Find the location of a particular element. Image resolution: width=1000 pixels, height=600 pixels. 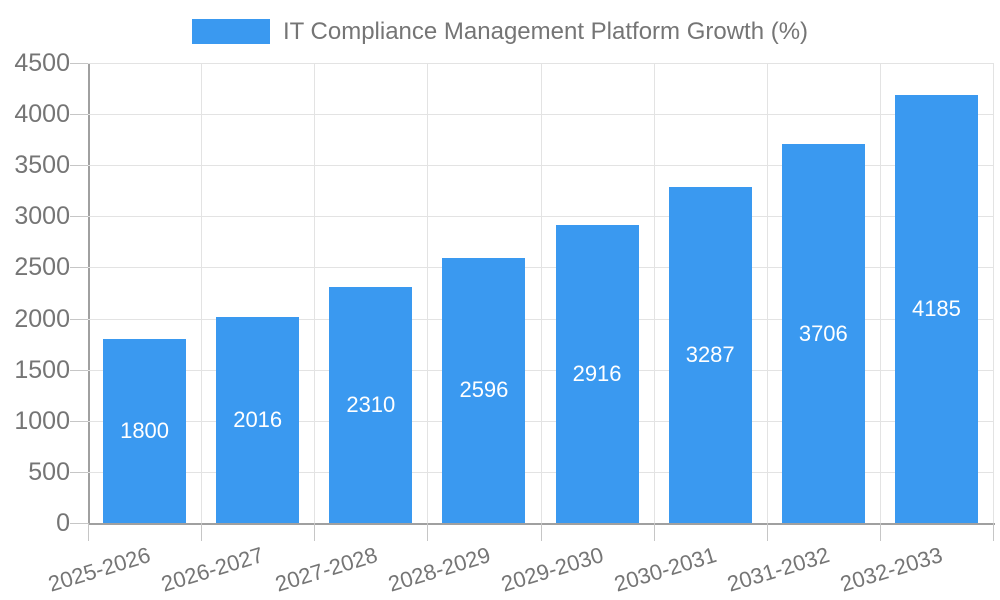

legend-swatch-icon is located at coordinates (230, 31).